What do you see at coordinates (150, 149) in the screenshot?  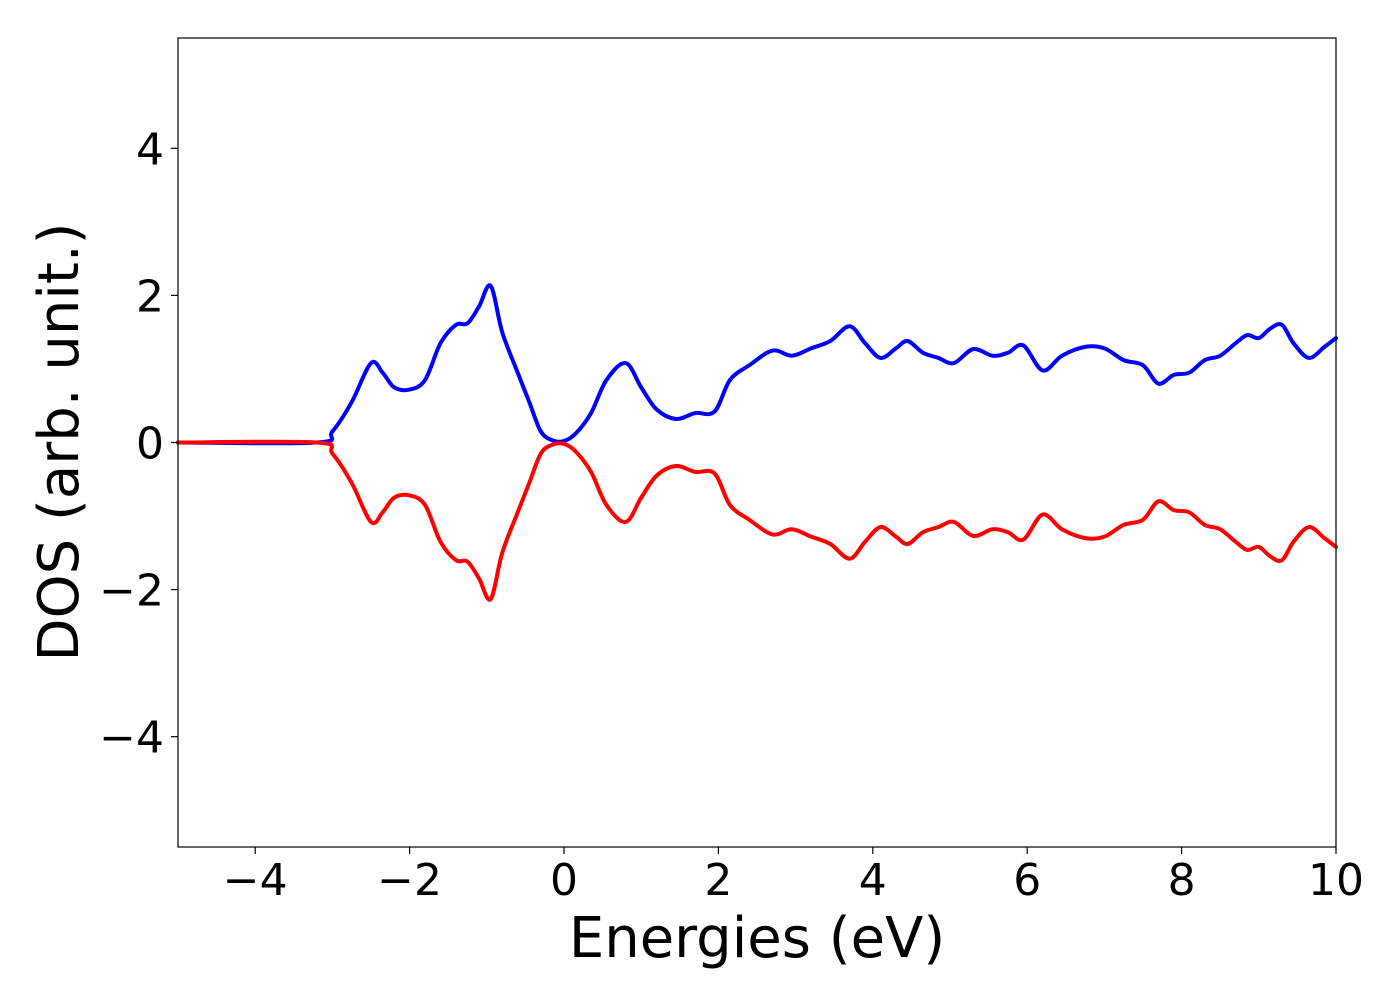 I see `y-tick-label: 4` at bounding box center [150, 149].